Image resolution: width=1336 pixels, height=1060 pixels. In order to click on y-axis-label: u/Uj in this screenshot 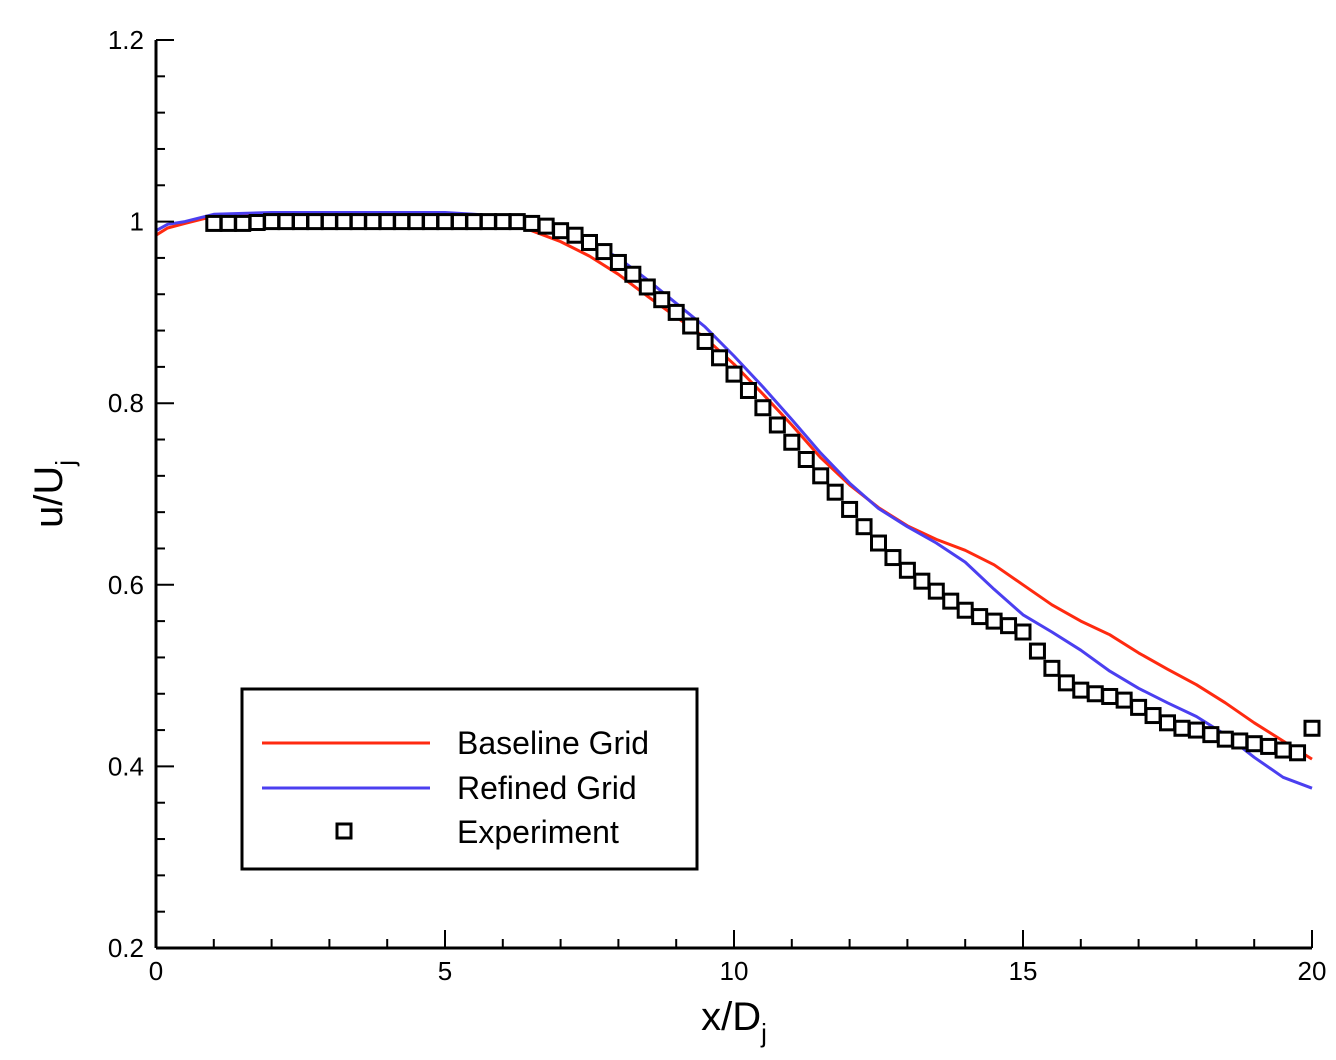, I will do `click(53, 494)`.